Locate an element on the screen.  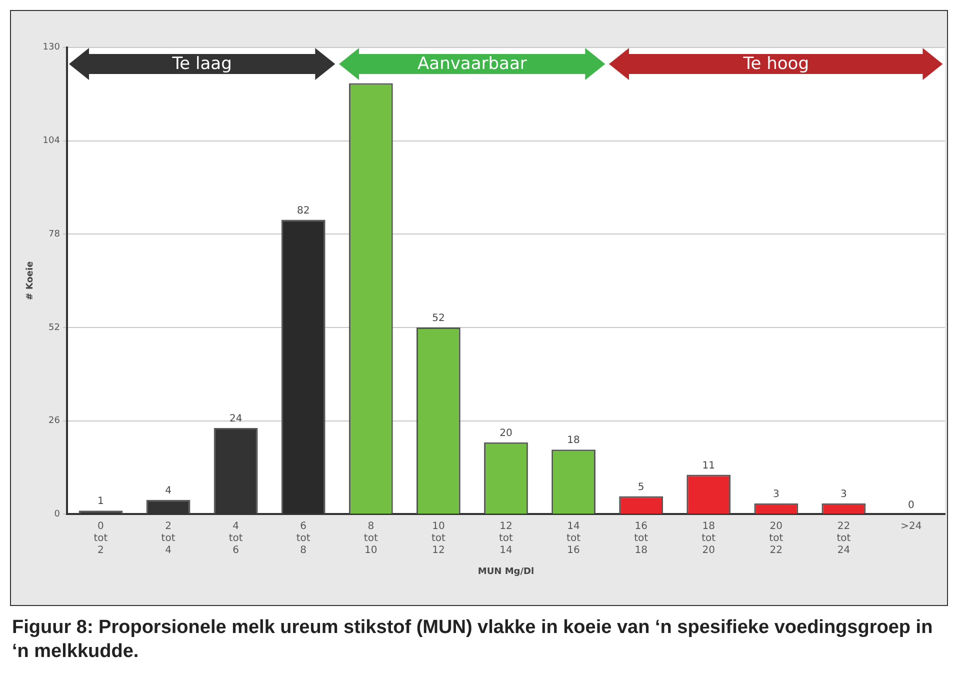
y-tick-label: 52 is located at coordinates (54, 327).